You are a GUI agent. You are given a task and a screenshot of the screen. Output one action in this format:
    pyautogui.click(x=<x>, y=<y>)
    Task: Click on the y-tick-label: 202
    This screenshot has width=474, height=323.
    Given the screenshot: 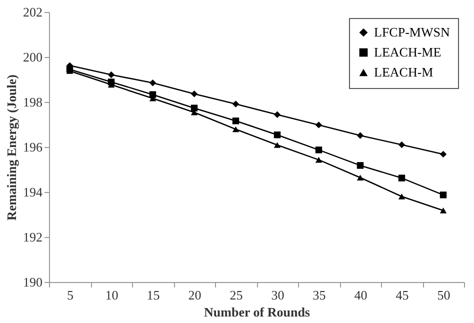 What is the action you would take?
    pyautogui.click(x=32, y=12)
    